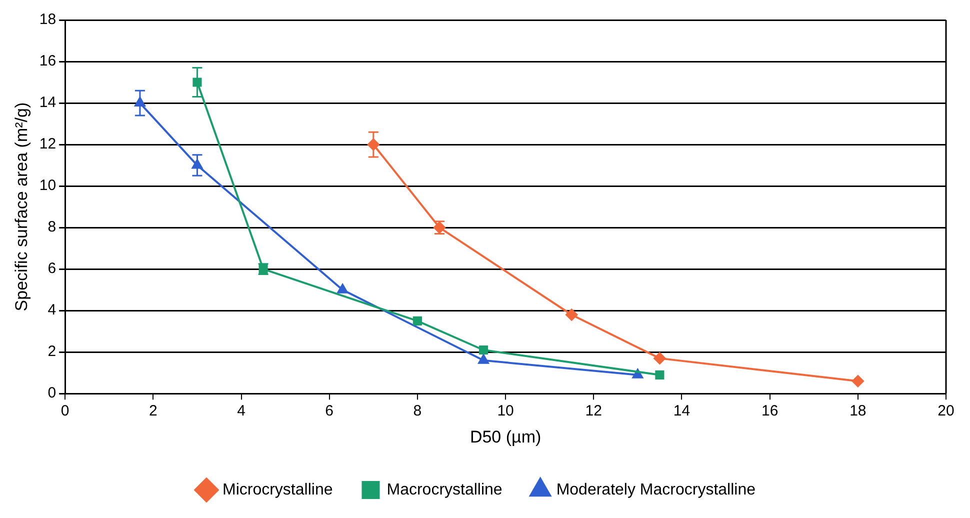 The height and width of the screenshot is (518, 970). I want to click on y-tick-label: 6, so click(52, 269).